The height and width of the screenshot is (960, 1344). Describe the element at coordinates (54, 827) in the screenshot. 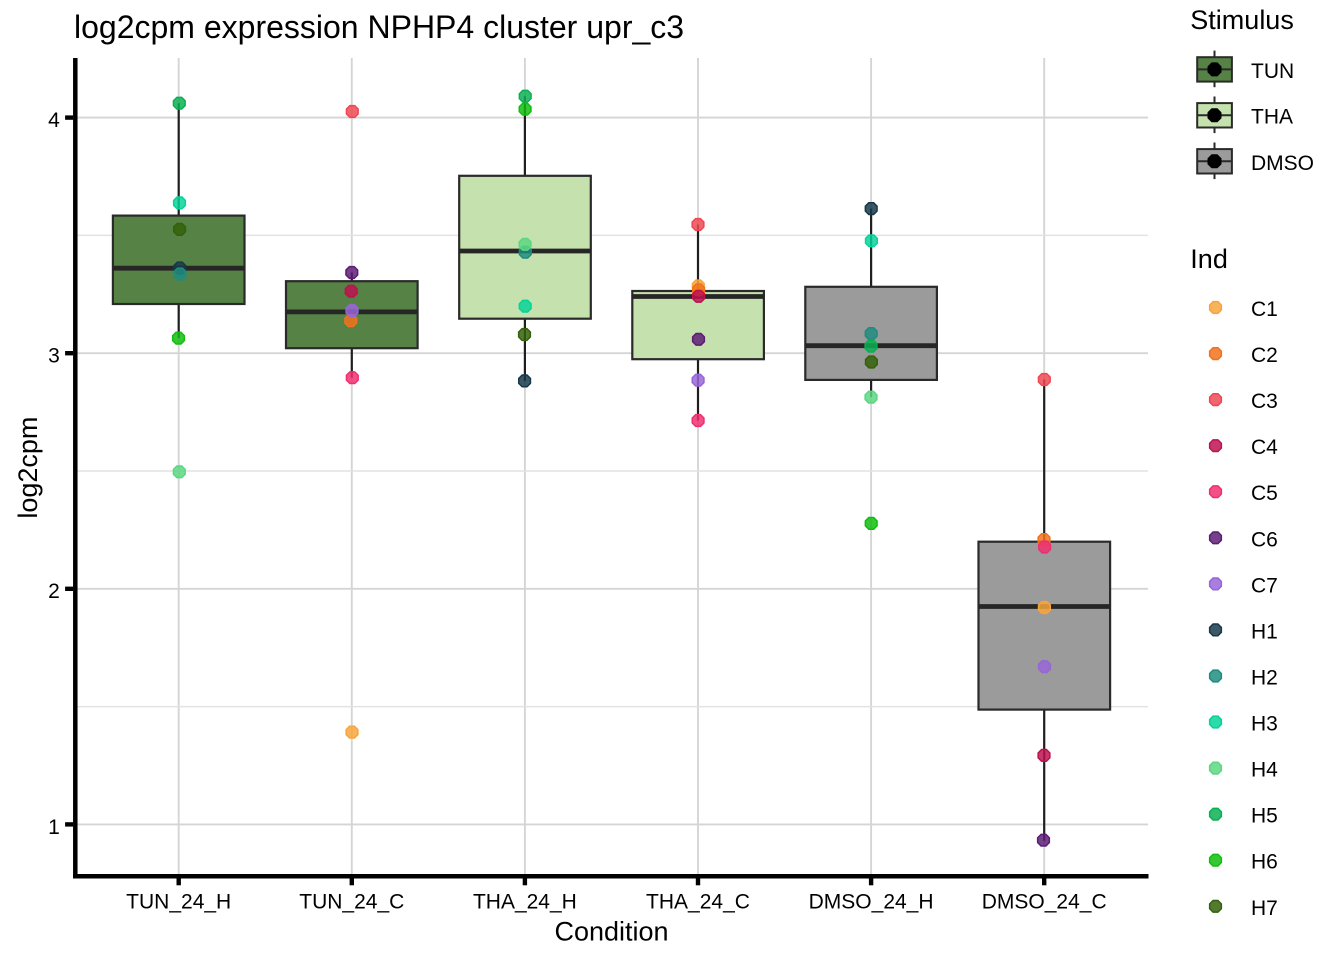

I see `svg-text: 1` at that location.